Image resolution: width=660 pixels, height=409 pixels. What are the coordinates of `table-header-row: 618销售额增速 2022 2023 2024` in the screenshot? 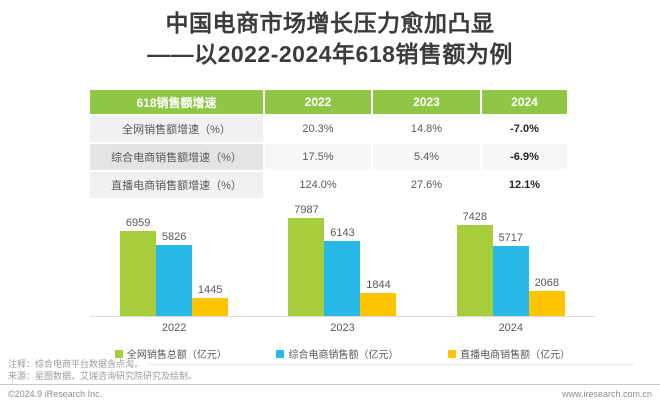 It's located at (328, 102).